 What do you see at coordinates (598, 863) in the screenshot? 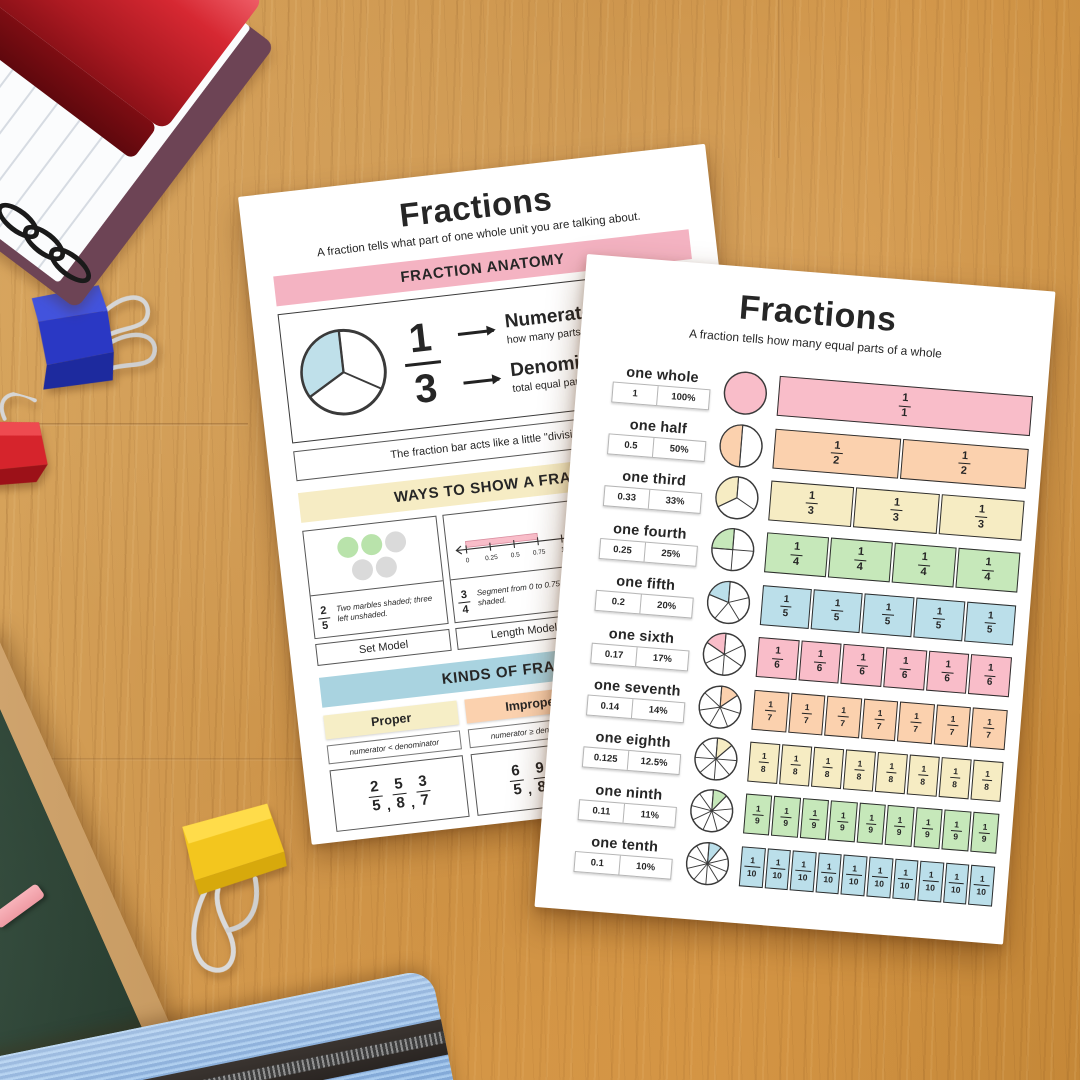
I see `decimal-value: 0.1` at bounding box center [598, 863].